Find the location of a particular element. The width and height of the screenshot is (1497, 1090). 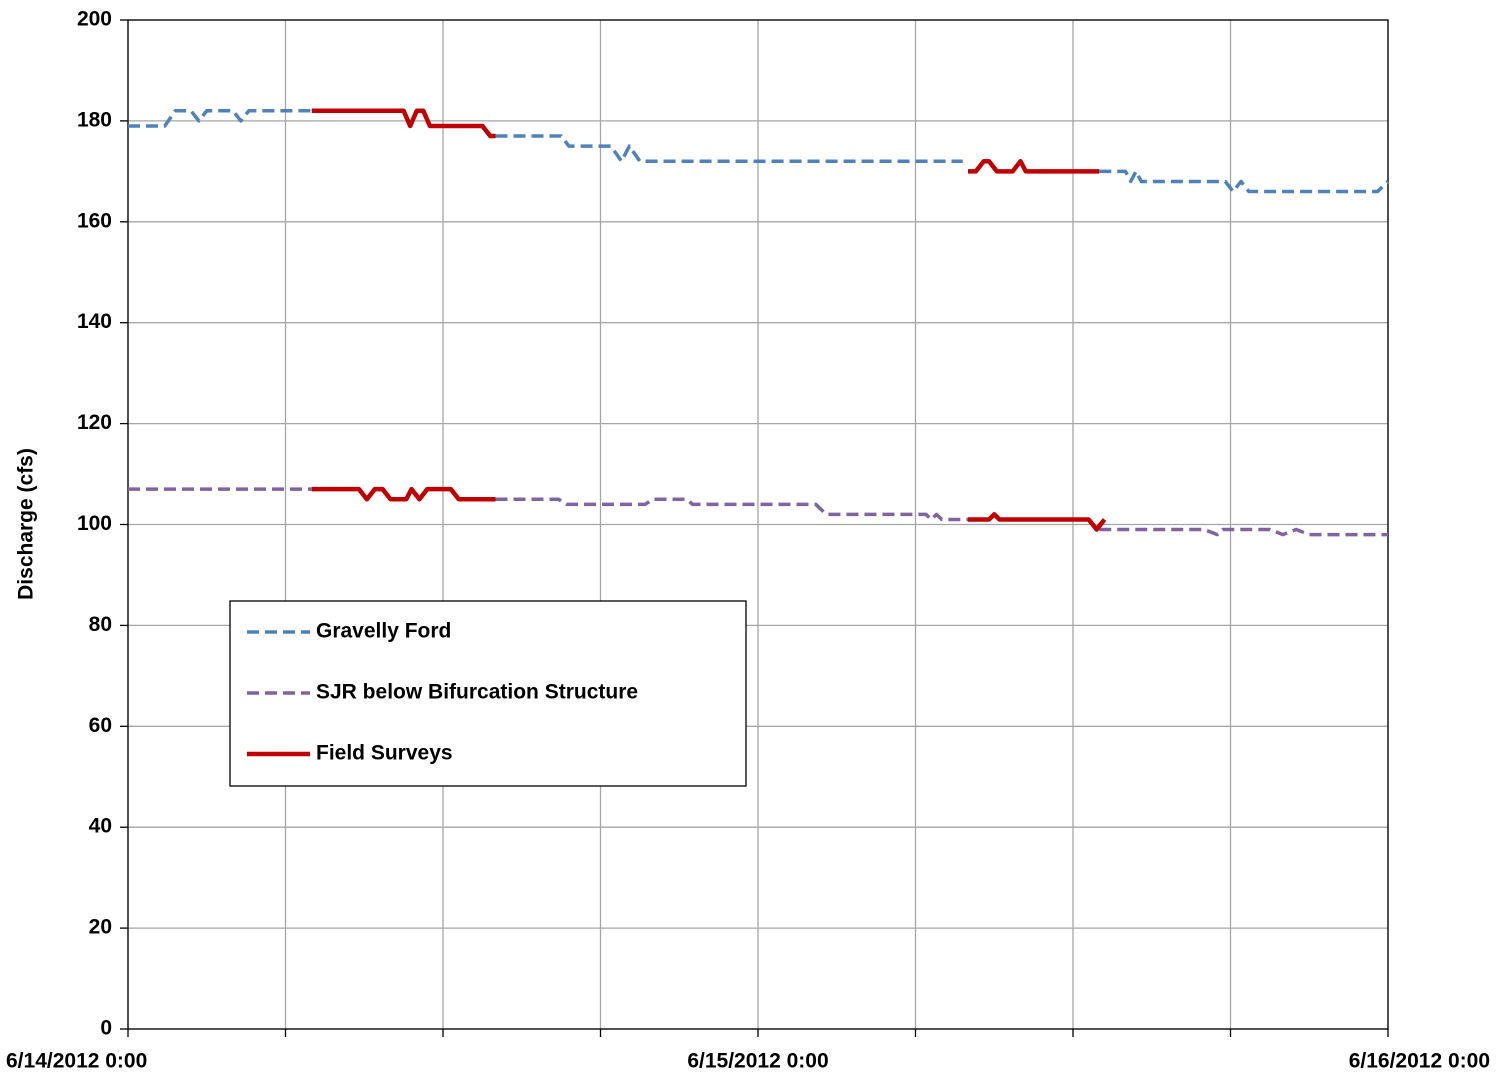

legend-box is located at coordinates (488, 693).